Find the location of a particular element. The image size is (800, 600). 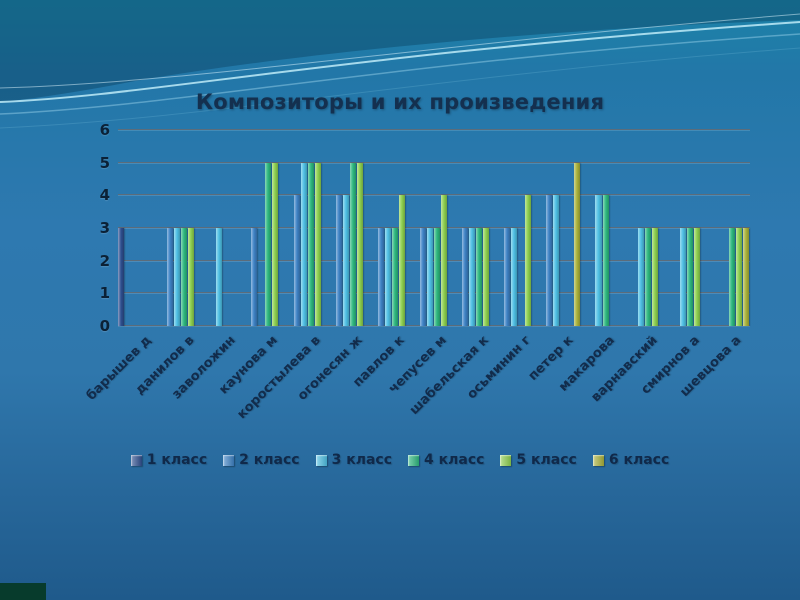

bottom-left-artifact is located at coordinates (23, 591).